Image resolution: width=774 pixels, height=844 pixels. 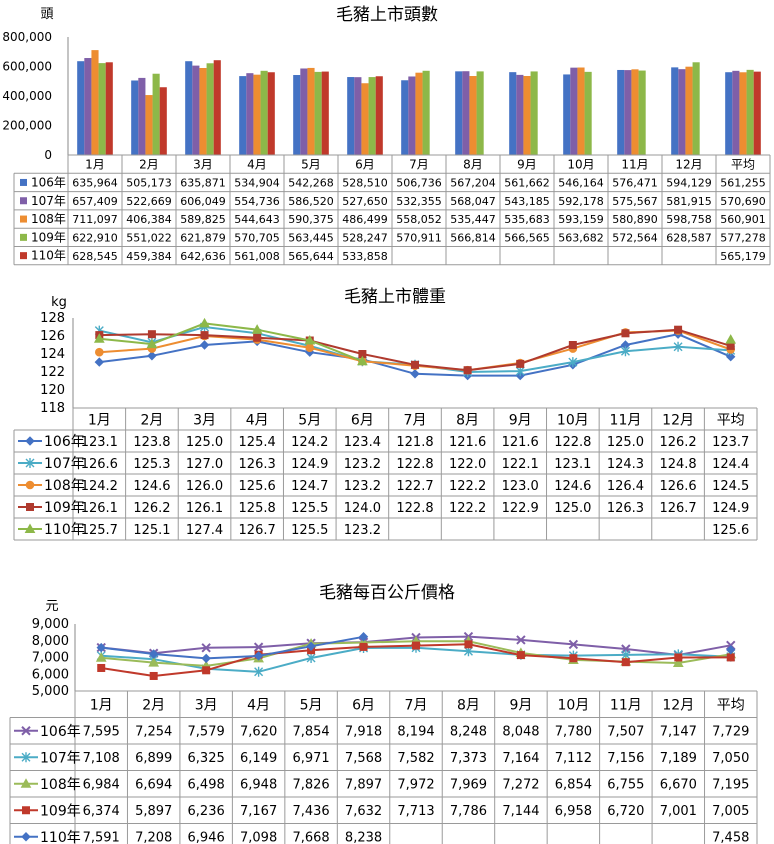 What do you see at coordinates (258, 837) in the screenshot?
I see `data-label: 7,098` at bounding box center [258, 837].